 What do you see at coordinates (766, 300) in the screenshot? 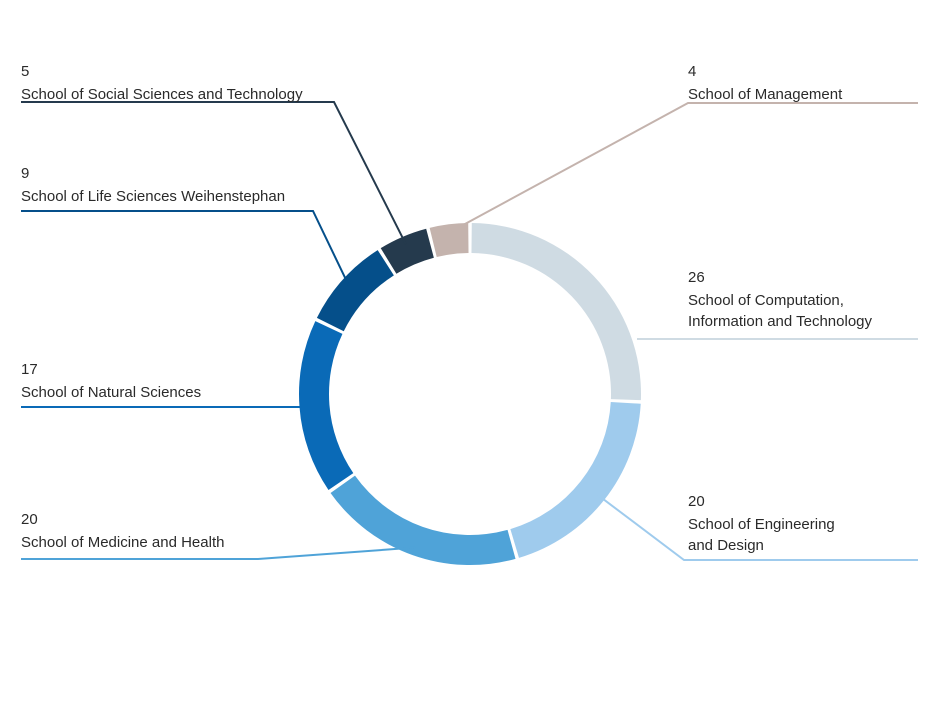
I see `slice-category-label: School of Computation,` at bounding box center [766, 300].